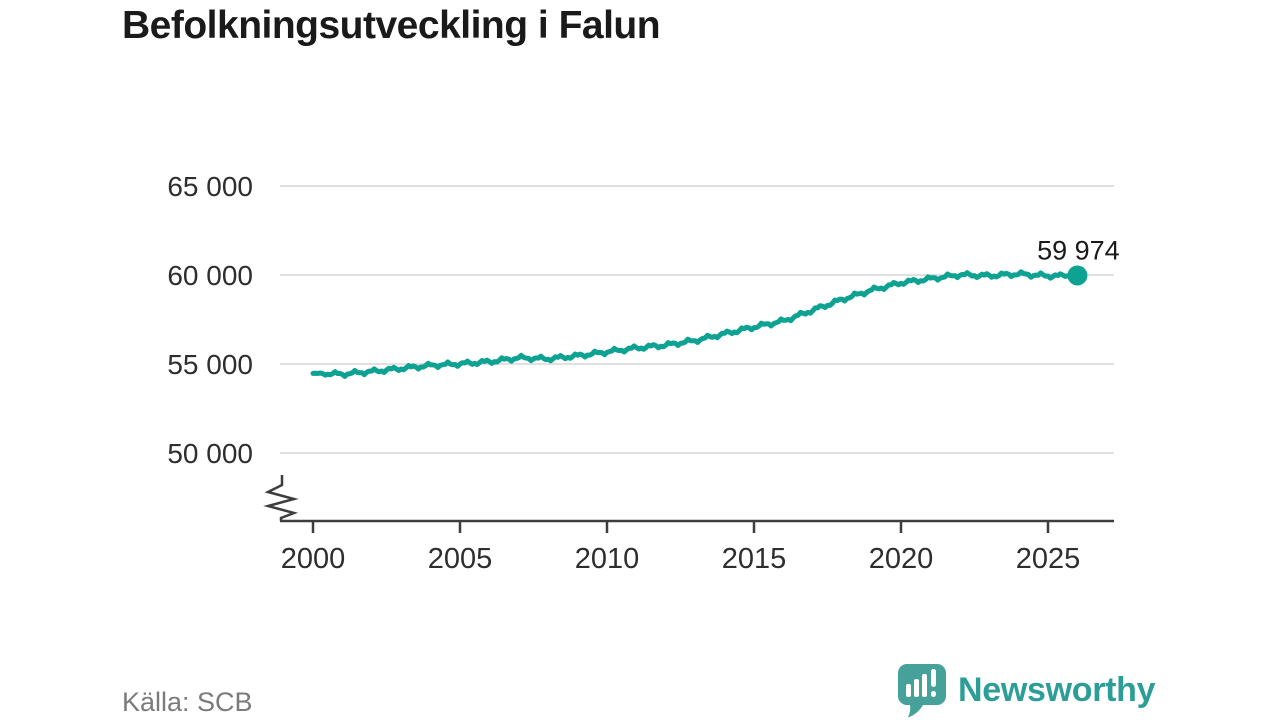 The height and width of the screenshot is (720, 1280). What do you see at coordinates (933, 694) in the screenshot?
I see `exclamation-dot` at bounding box center [933, 694].